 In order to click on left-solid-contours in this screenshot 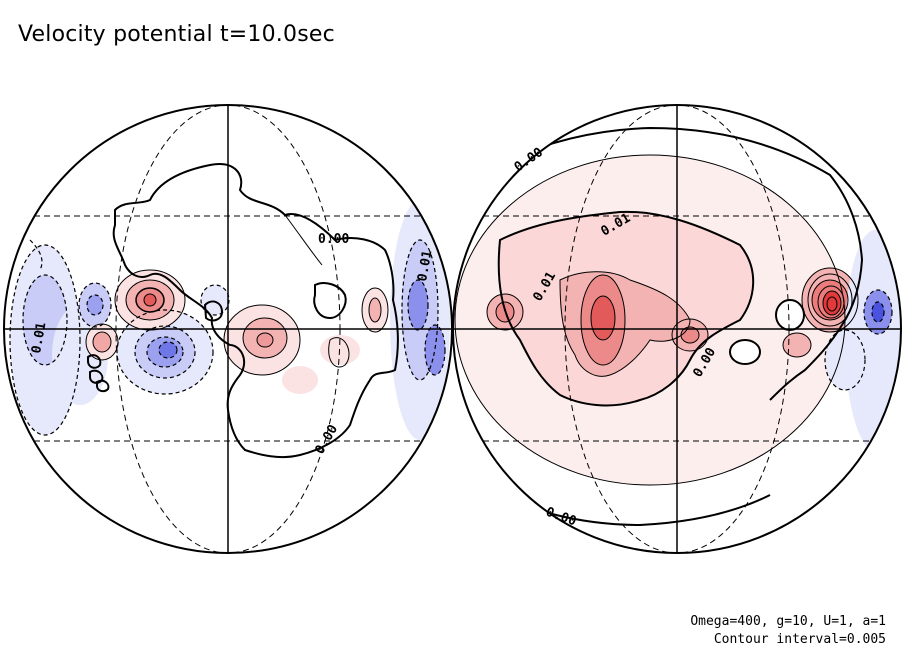, I will do `click(237, 295)`.